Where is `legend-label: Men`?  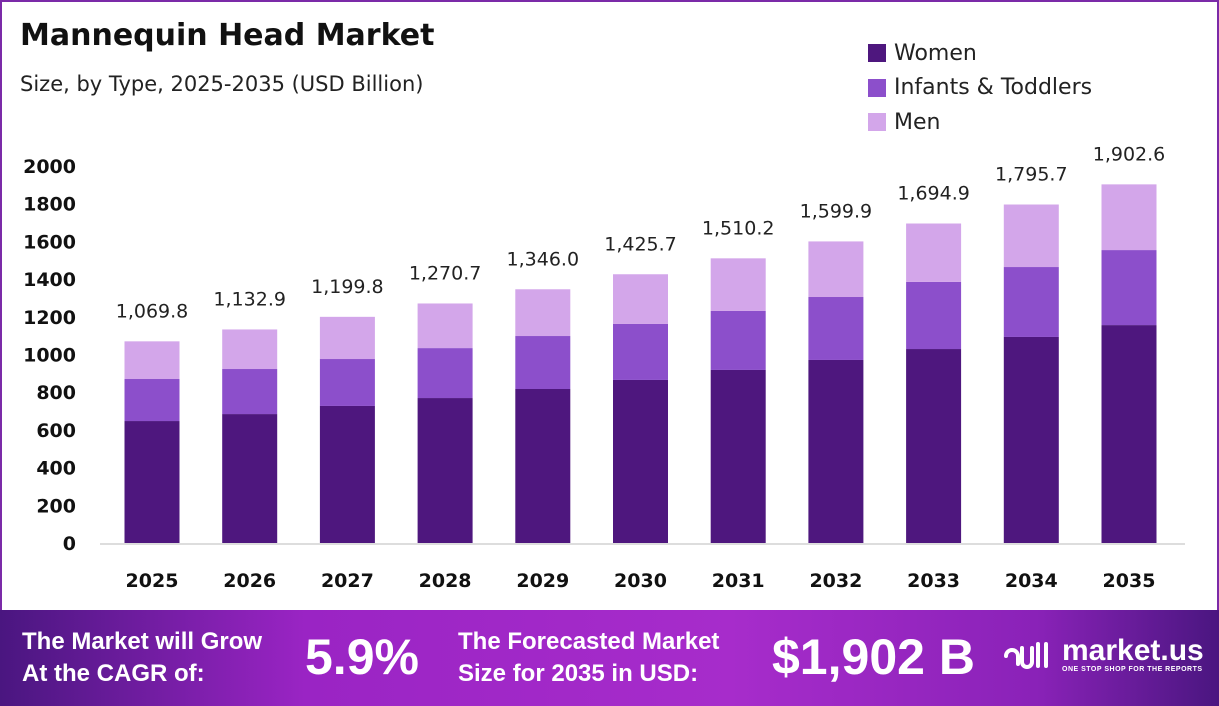 legend-label: Men is located at coordinates (917, 122).